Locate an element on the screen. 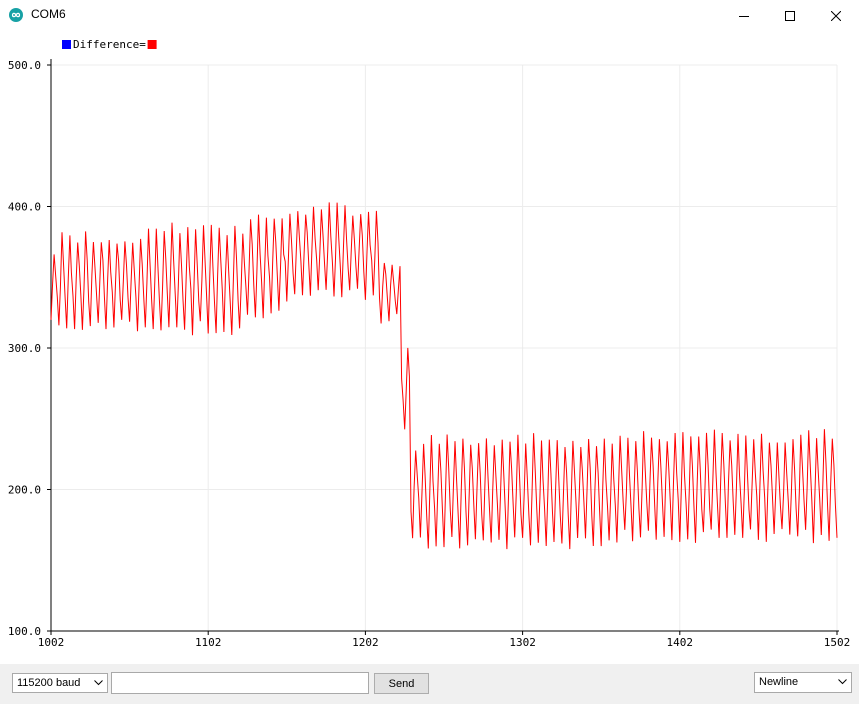  y-tick-label: 100.0 is located at coordinates (24, 631).